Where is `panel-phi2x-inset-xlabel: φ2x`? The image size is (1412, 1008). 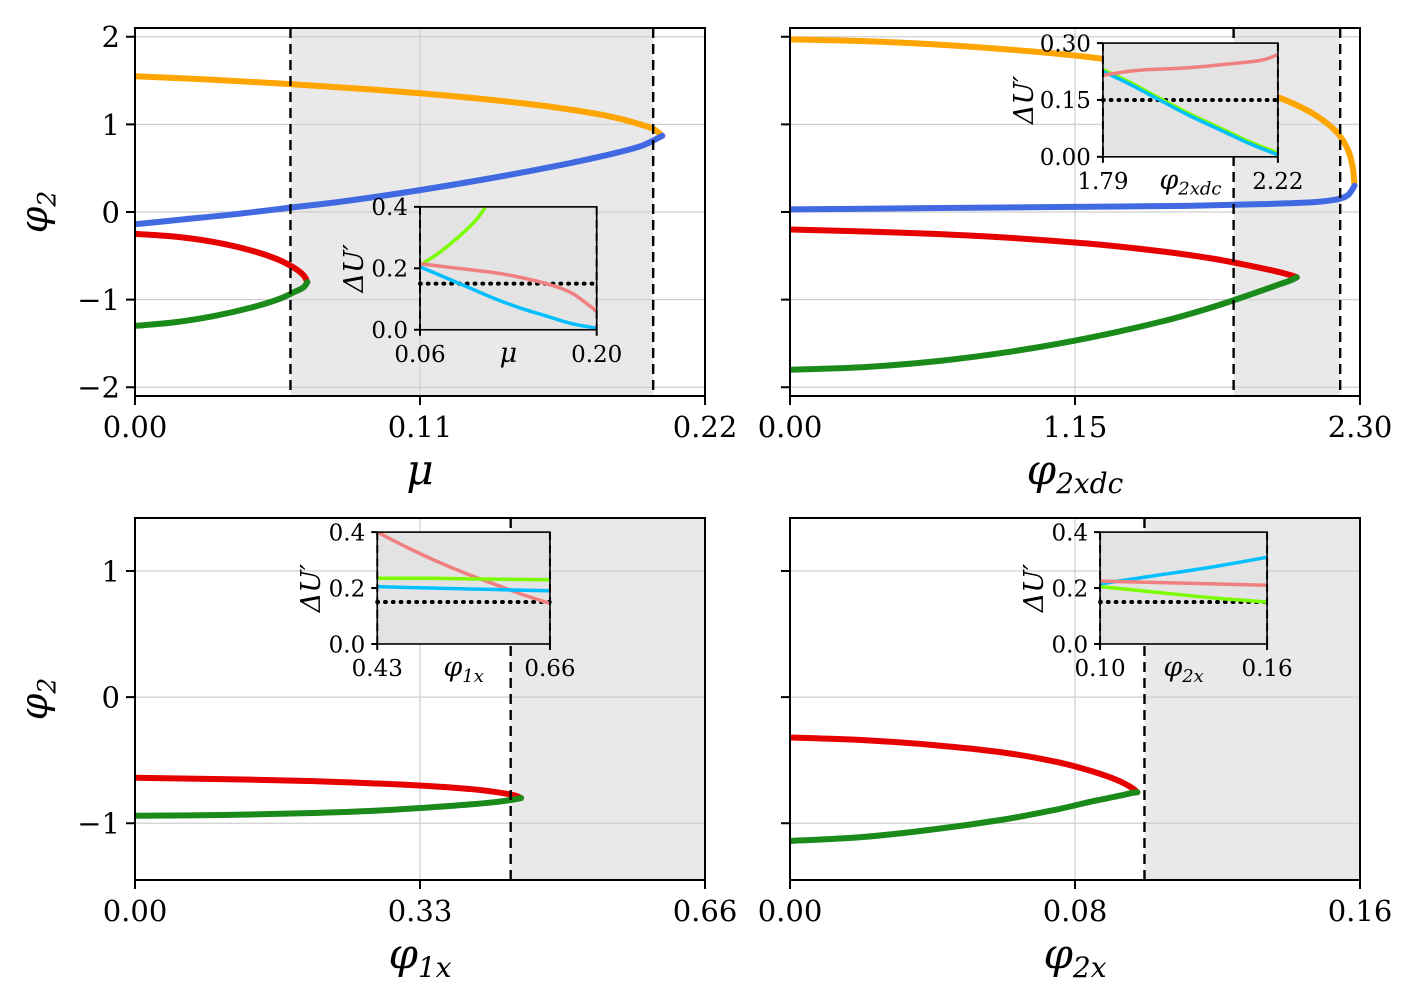
panel-phi2x-inset-xlabel: φ2x is located at coordinates (1183, 669).